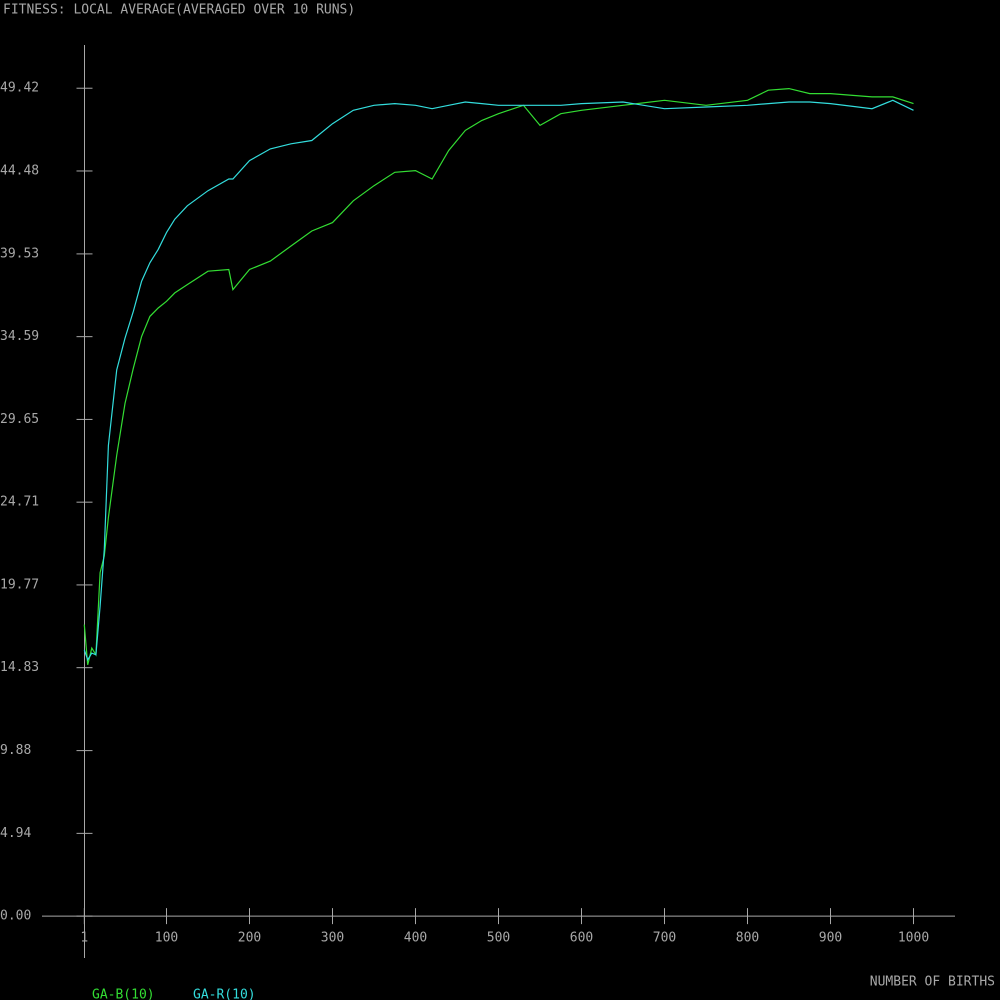 The image size is (1000, 1000). I want to click on x-tick-label: 1000, so click(913, 938).